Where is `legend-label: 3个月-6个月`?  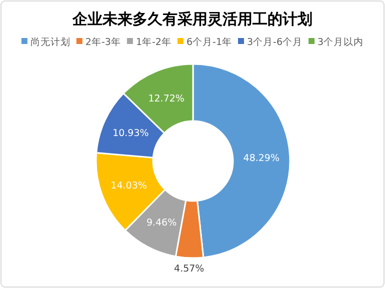 legend-label: 3个月-6个月 is located at coordinates (275, 42).